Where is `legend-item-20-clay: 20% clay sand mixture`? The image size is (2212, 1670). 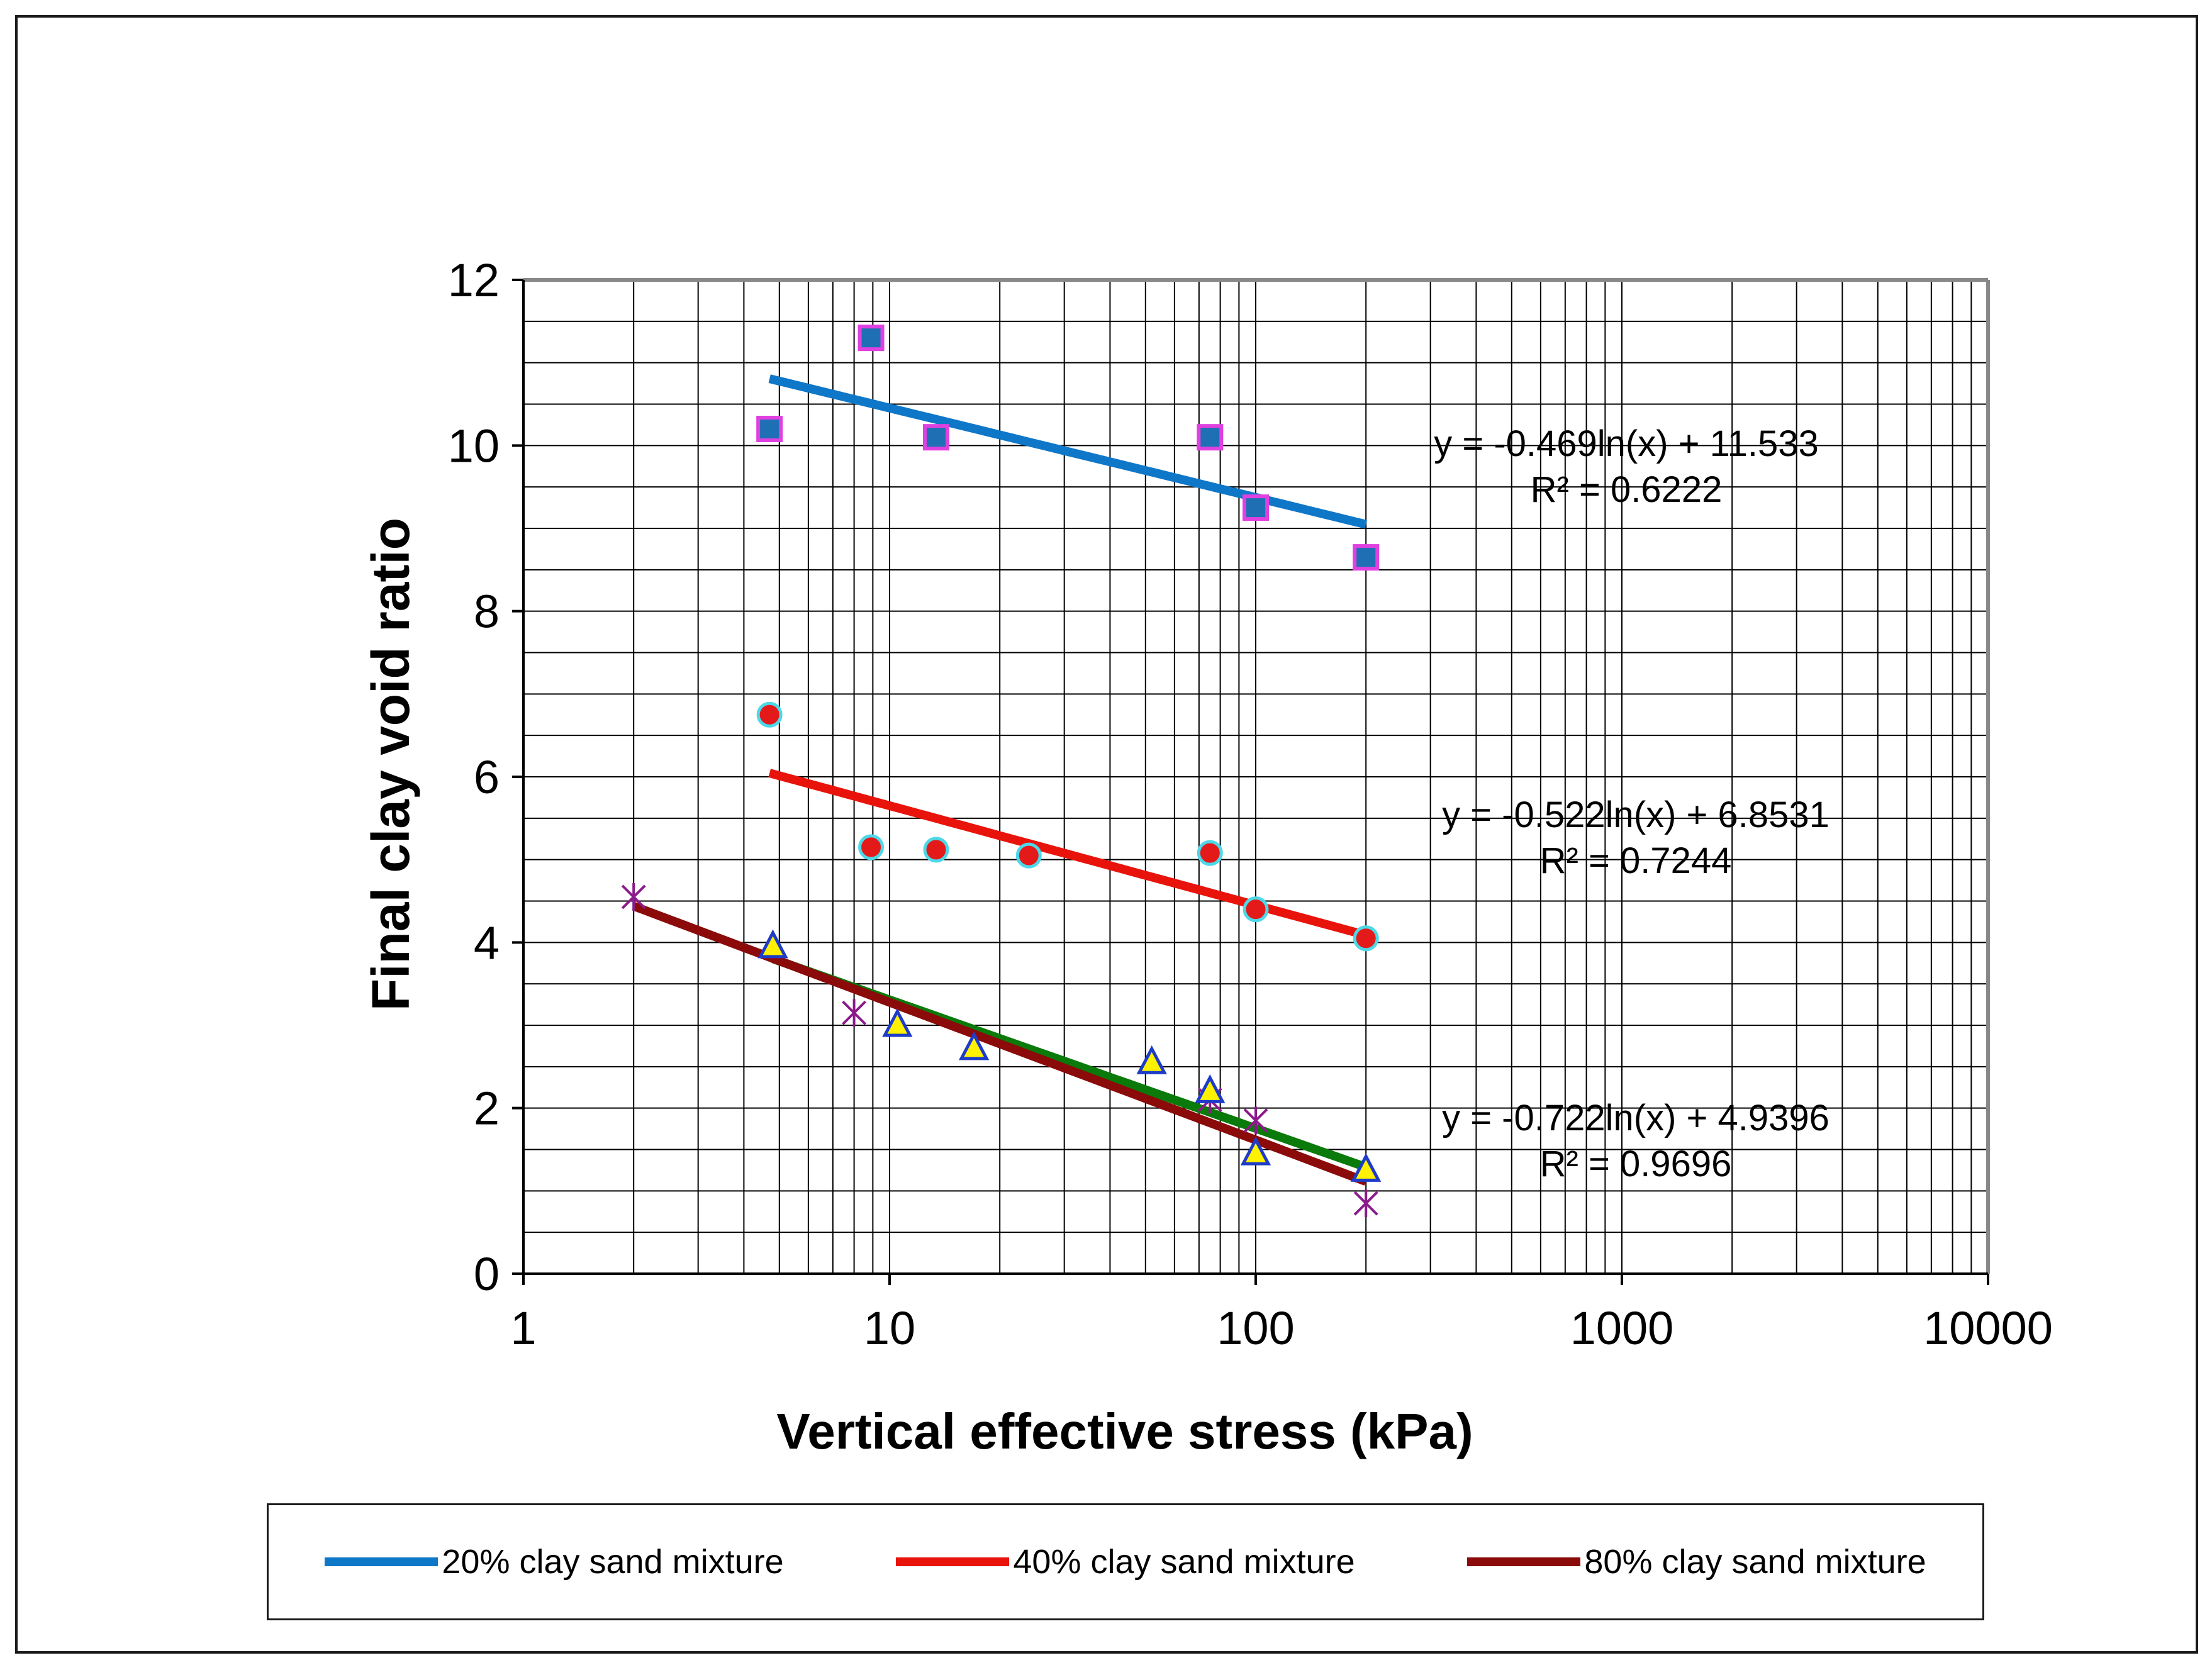 legend-item-20-clay: 20% clay sand mixture is located at coordinates (554, 1561).